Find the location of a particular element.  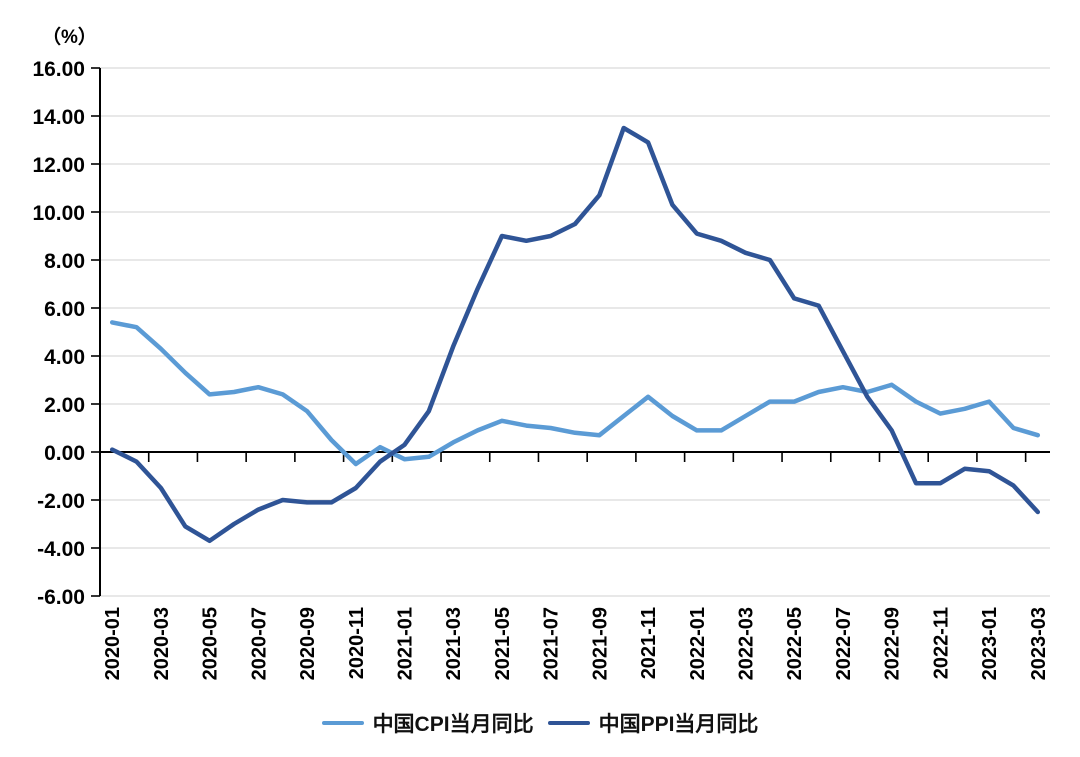

x-axis-tick-label: 2022-07 is located at coordinates (844, 643).